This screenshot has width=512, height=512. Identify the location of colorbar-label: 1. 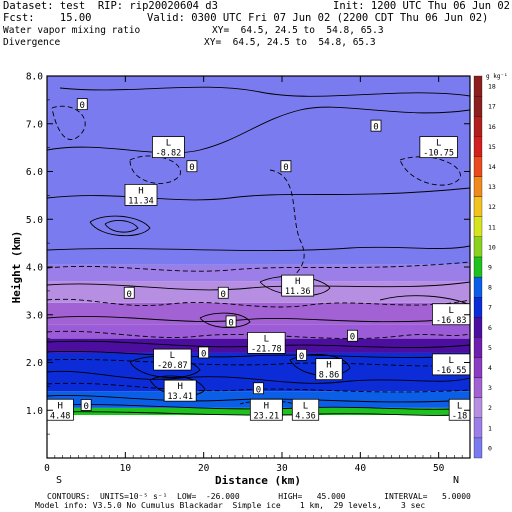
(490, 428).